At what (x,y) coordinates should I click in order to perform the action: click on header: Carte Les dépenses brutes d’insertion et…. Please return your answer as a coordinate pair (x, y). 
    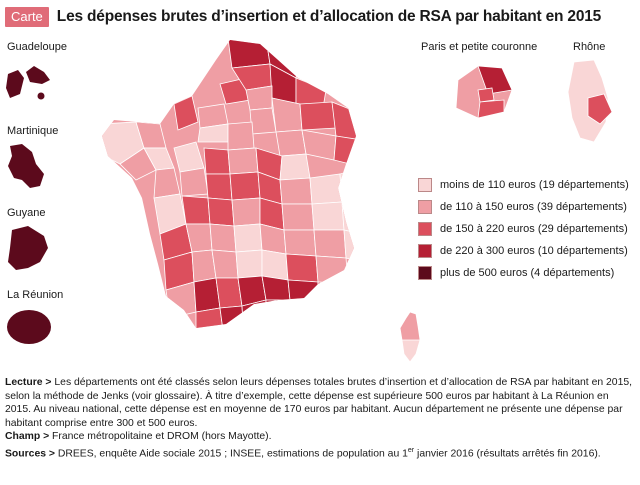
    Looking at the image, I should click on (303, 17).